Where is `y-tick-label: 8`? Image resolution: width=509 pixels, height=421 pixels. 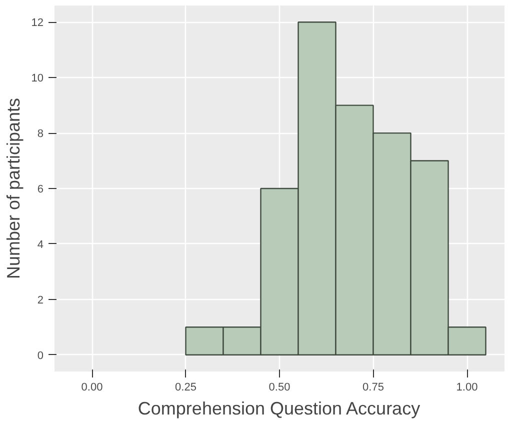 y-tick-label: 8 is located at coordinates (40, 134).